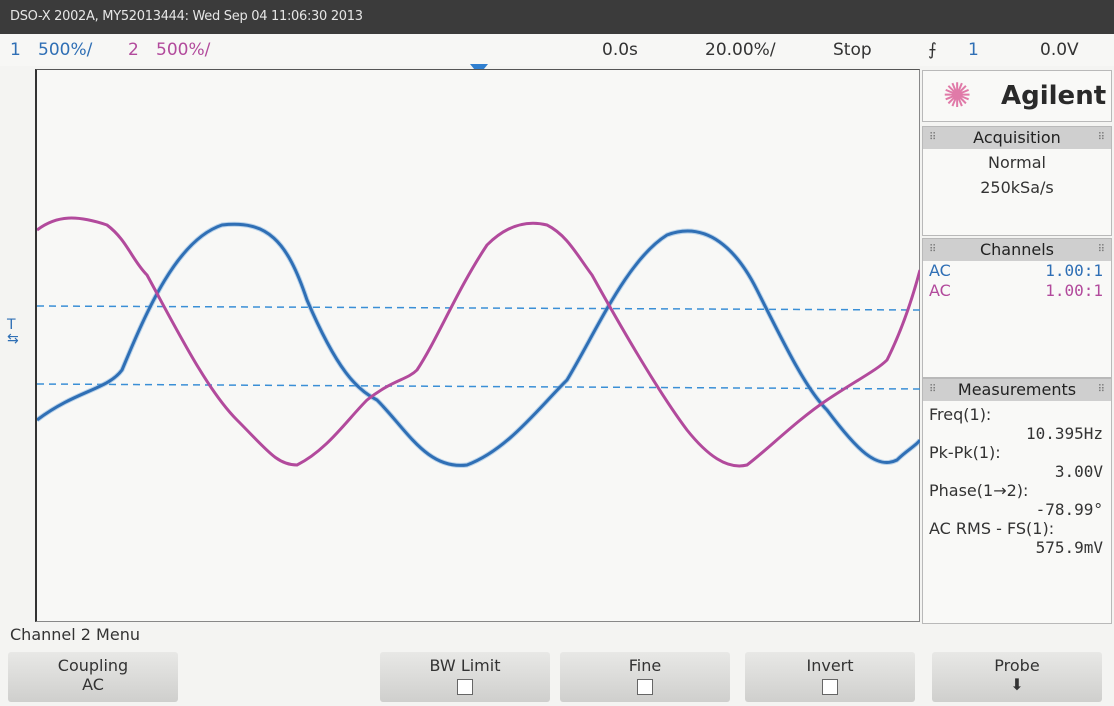  What do you see at coordinates (965, 452) in the screenshot?
I see `measurement-pkpk-label: Pk-Pk(1):` at bounding box center [965, 452].